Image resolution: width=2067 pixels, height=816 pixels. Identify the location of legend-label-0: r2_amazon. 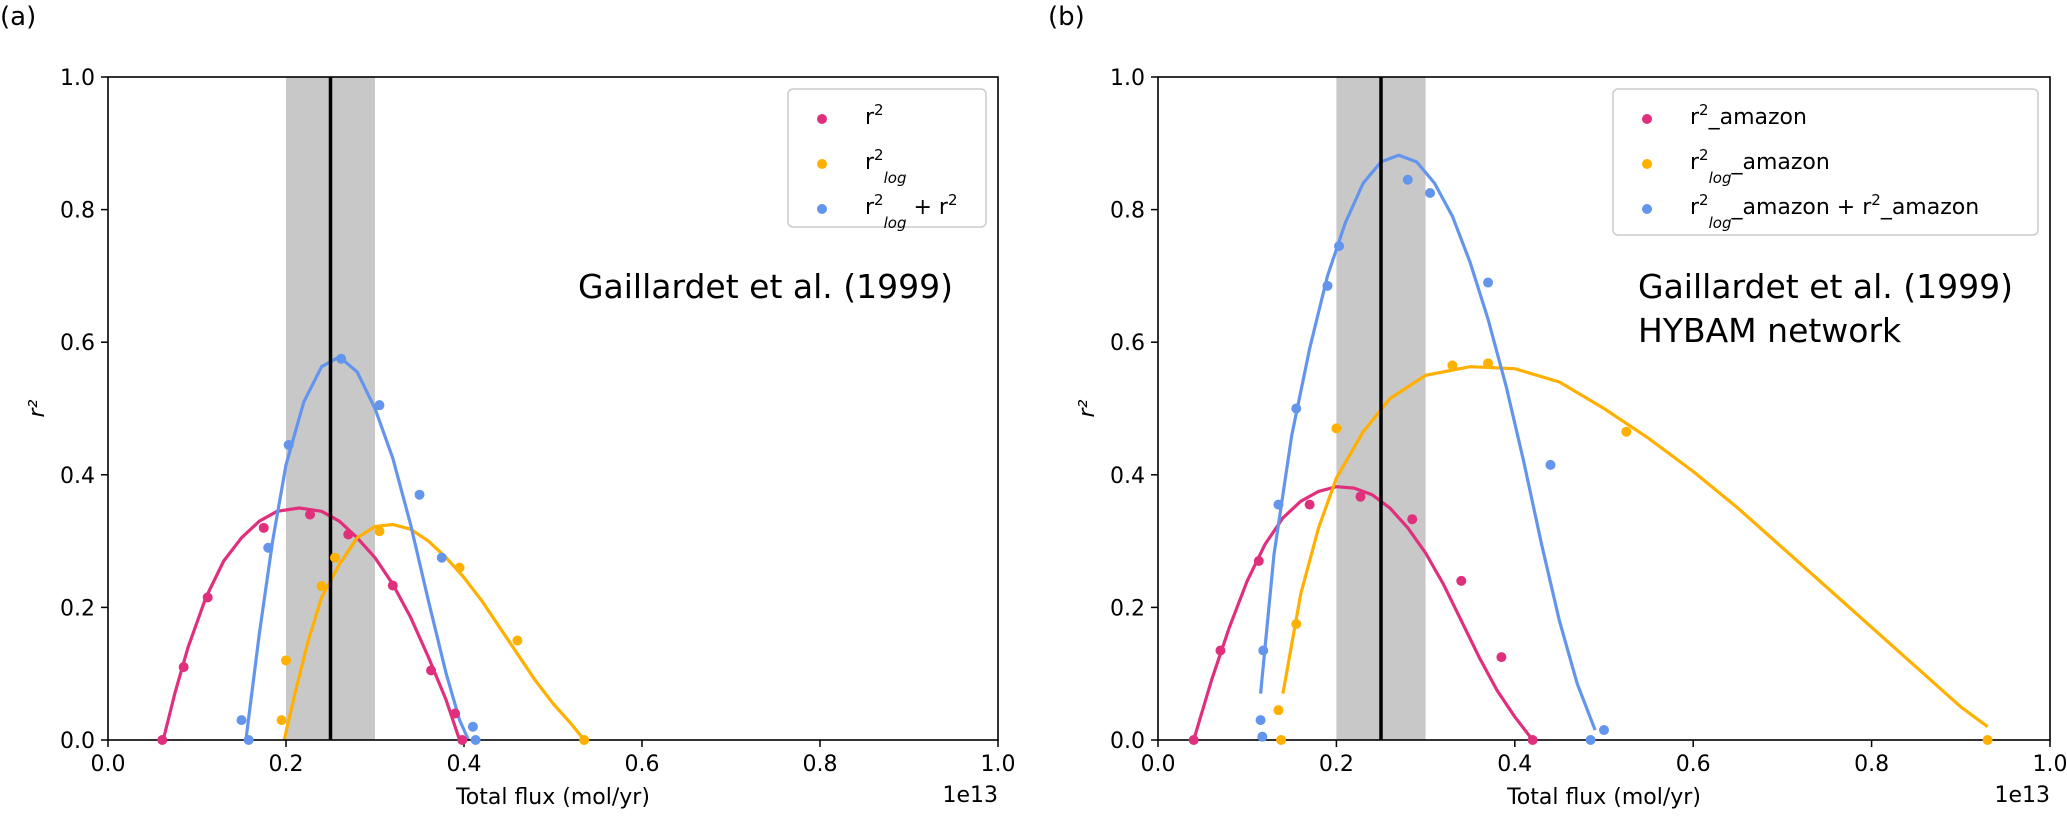
(1748, 115).